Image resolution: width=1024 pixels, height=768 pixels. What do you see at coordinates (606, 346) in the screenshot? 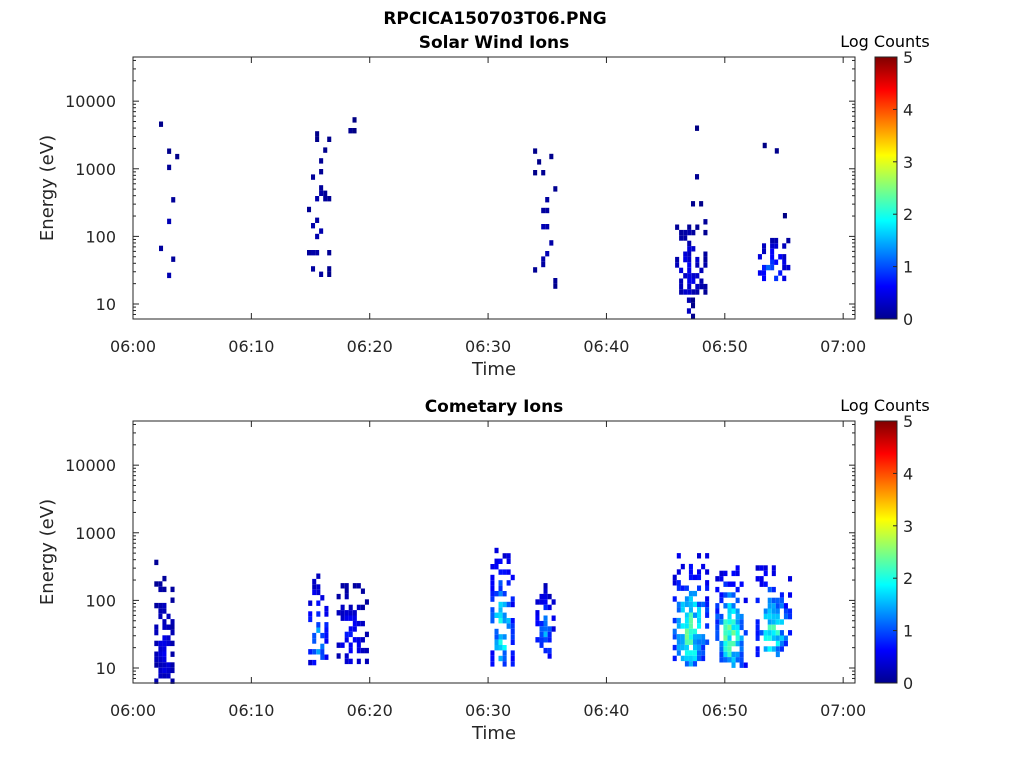
I see `x-tick-label: 06:40` at bounding box center [606, 346].